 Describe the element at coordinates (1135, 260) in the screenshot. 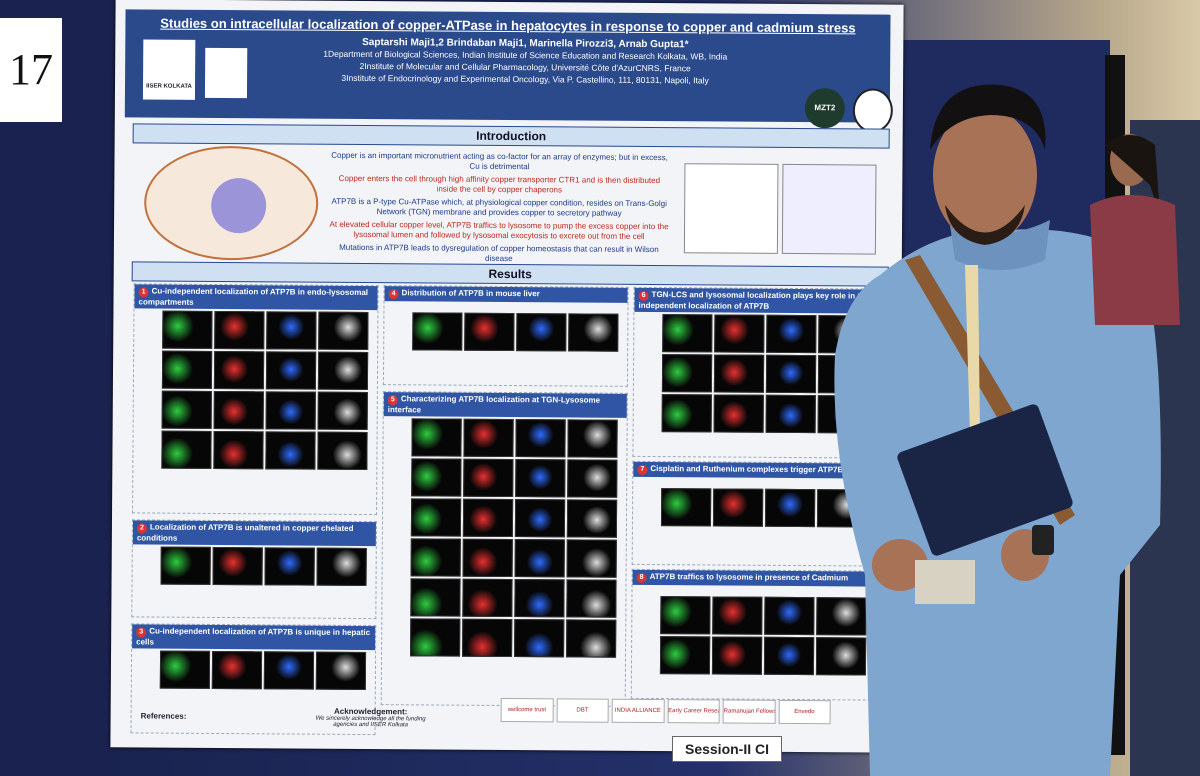

I see `shirt` at that location.